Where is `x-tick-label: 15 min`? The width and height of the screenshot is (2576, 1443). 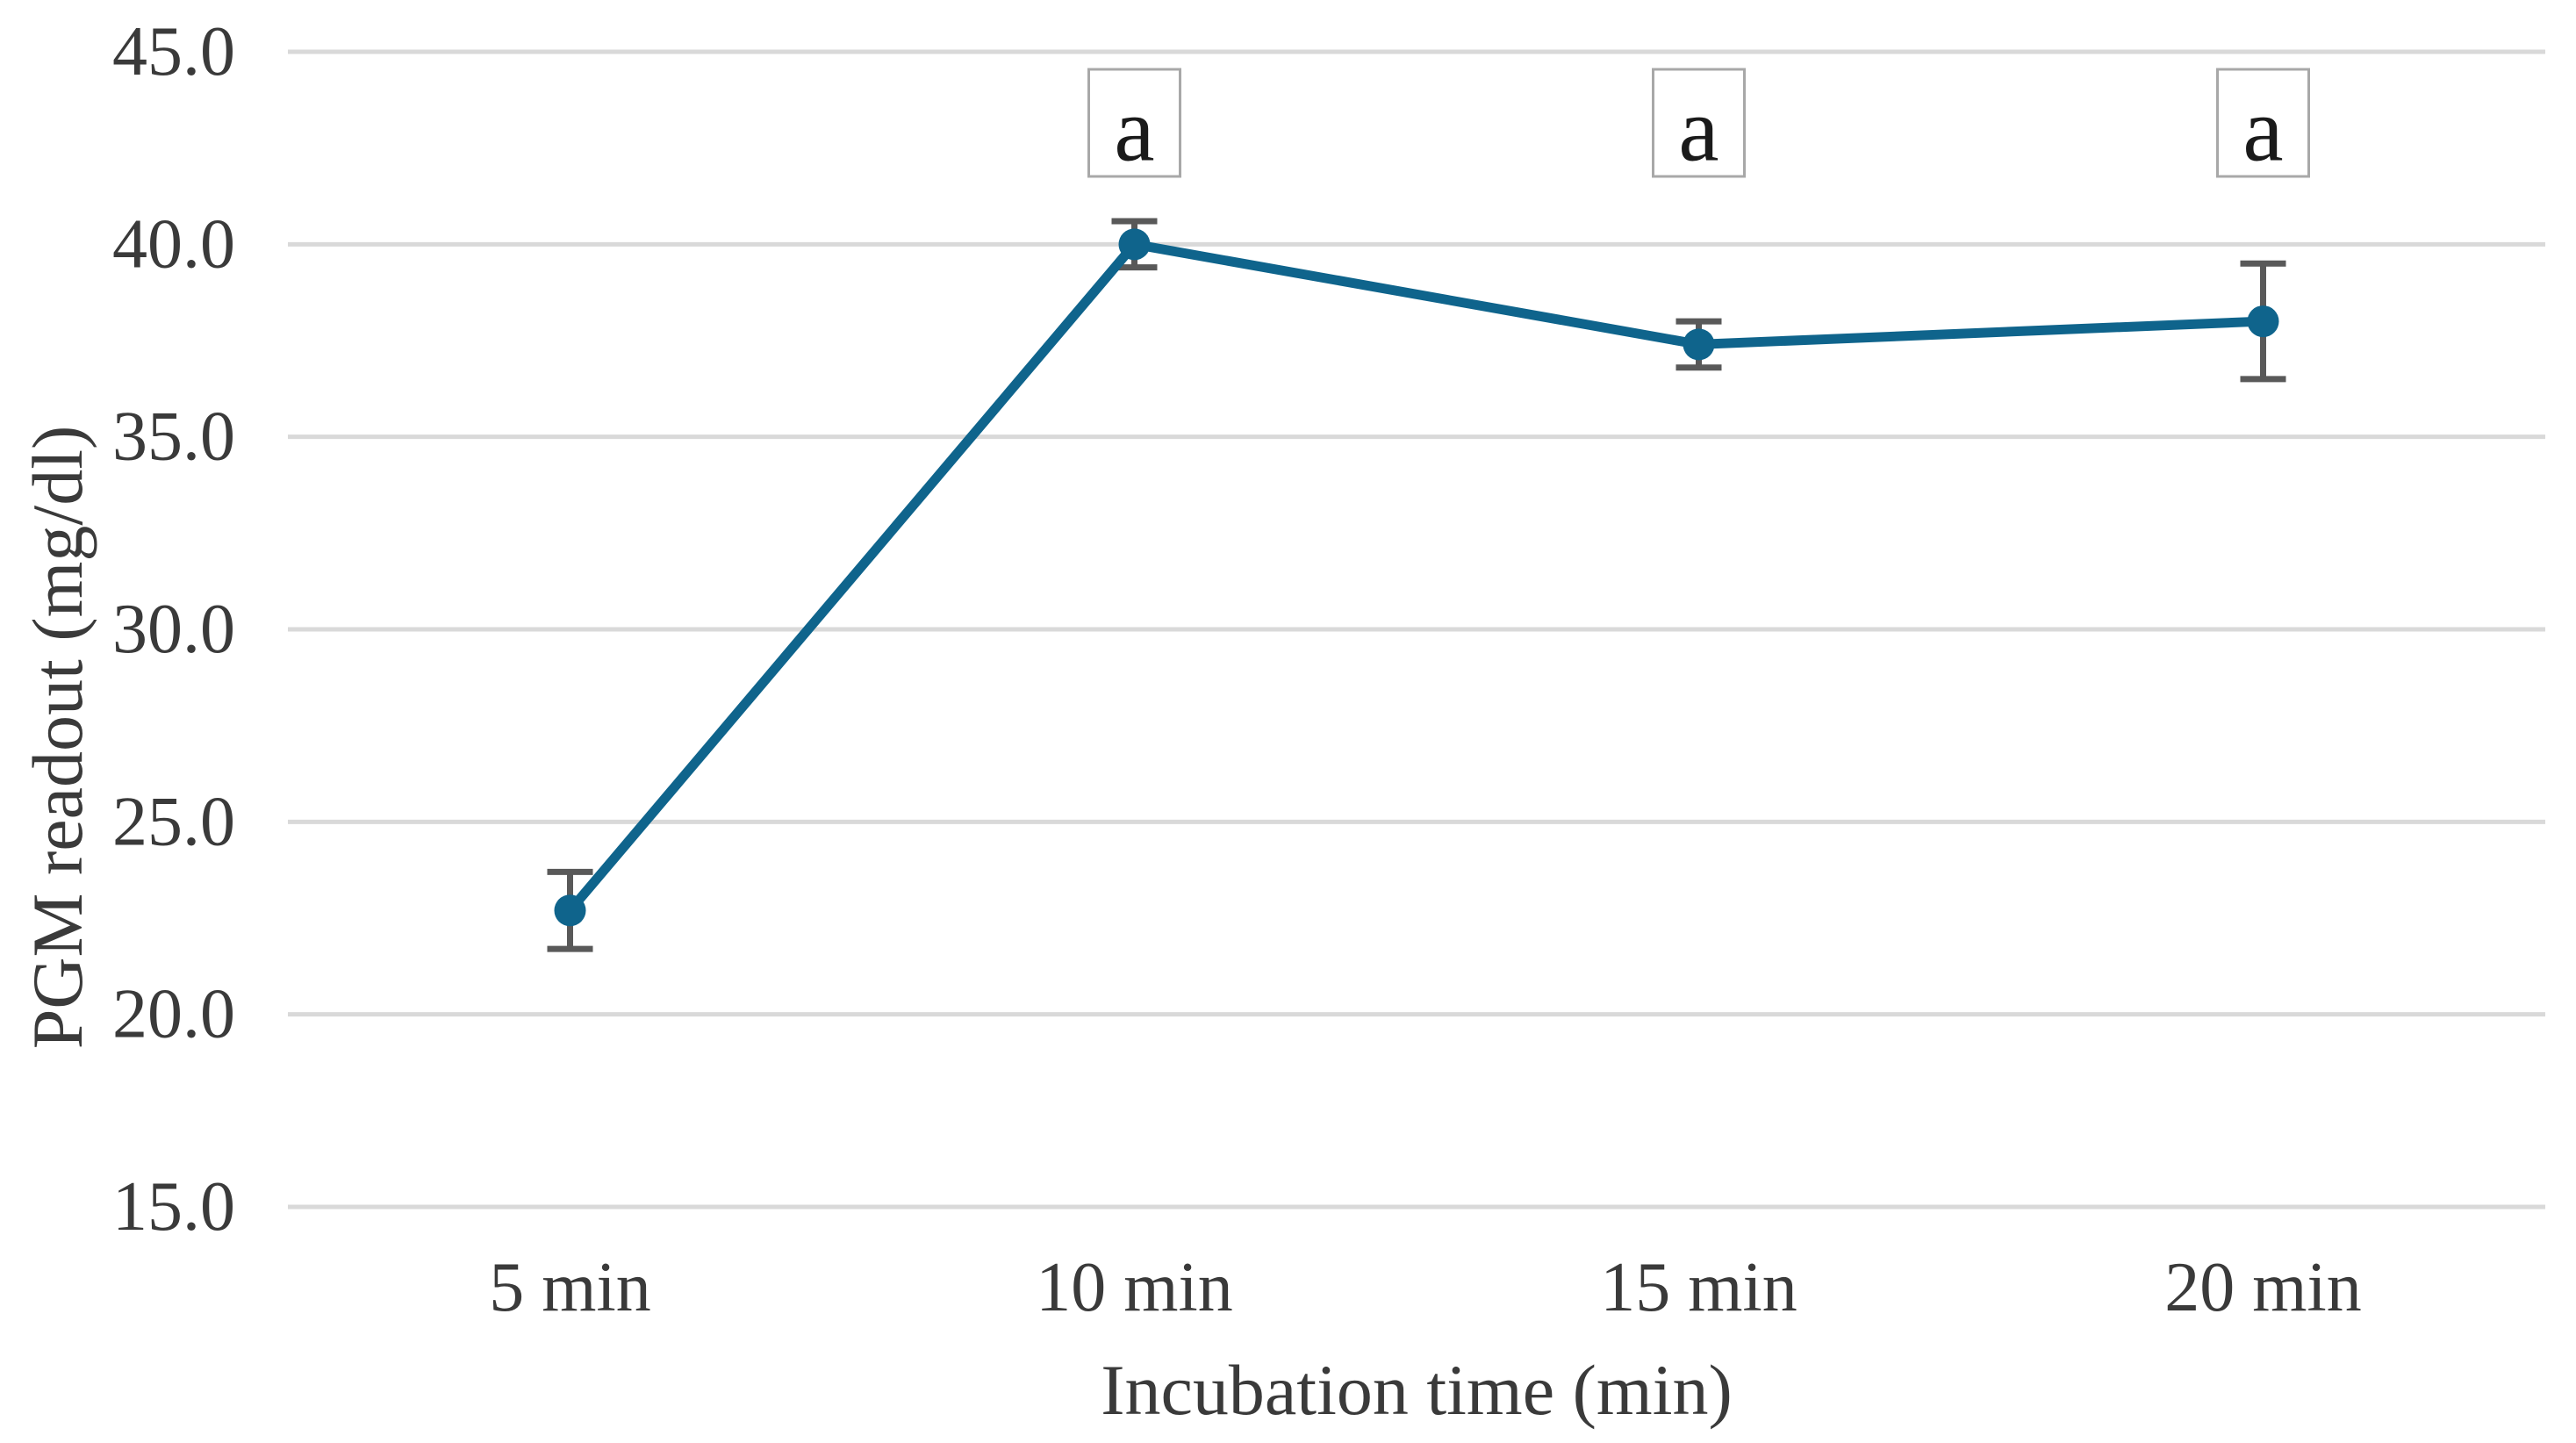
x-tick-label: 15 min is located at coordinates (1699, 1287).